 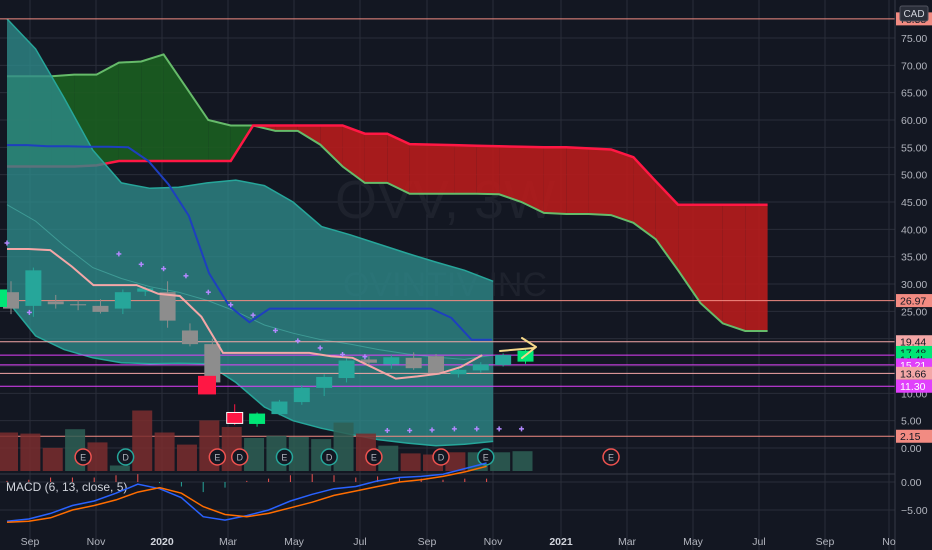 I want to click on time-axis-tick-label: 2021, so click(x=561, y=542).